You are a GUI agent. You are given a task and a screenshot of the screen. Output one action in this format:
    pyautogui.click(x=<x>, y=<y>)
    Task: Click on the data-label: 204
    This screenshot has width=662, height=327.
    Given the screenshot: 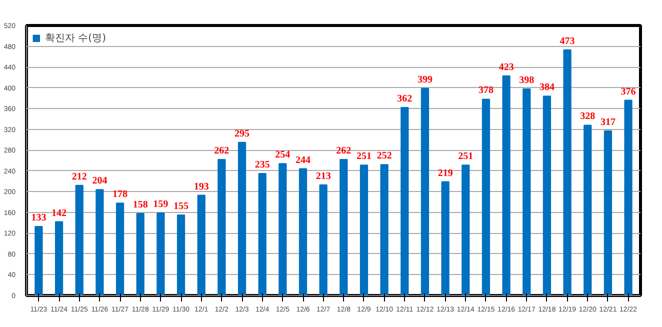 What is the action you would take?
    pyautogui.click(x=100, y=181)
    